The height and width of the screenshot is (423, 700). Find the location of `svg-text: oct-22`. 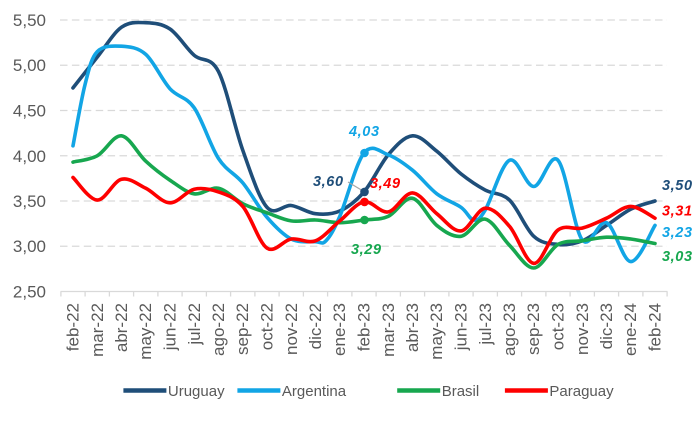

svg-text: oct-22 is located at coordinates (267, 326).